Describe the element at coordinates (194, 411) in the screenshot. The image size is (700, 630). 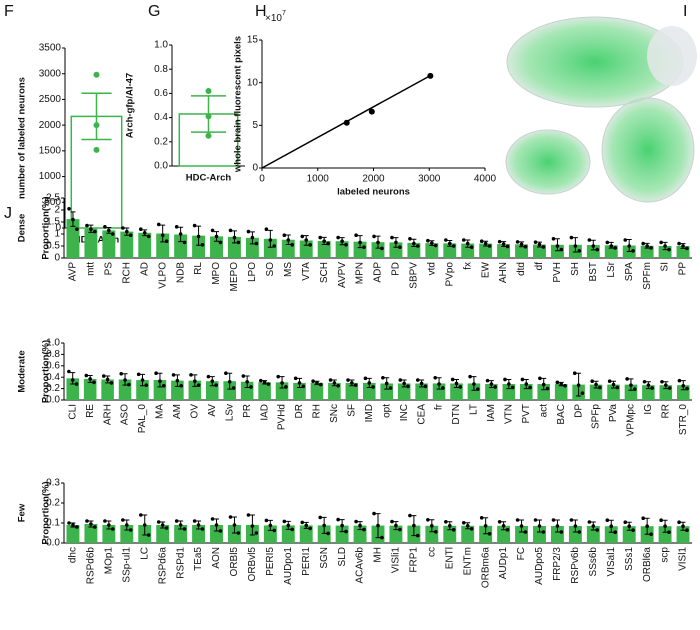
I see `x-tick-label: OV` at that location.